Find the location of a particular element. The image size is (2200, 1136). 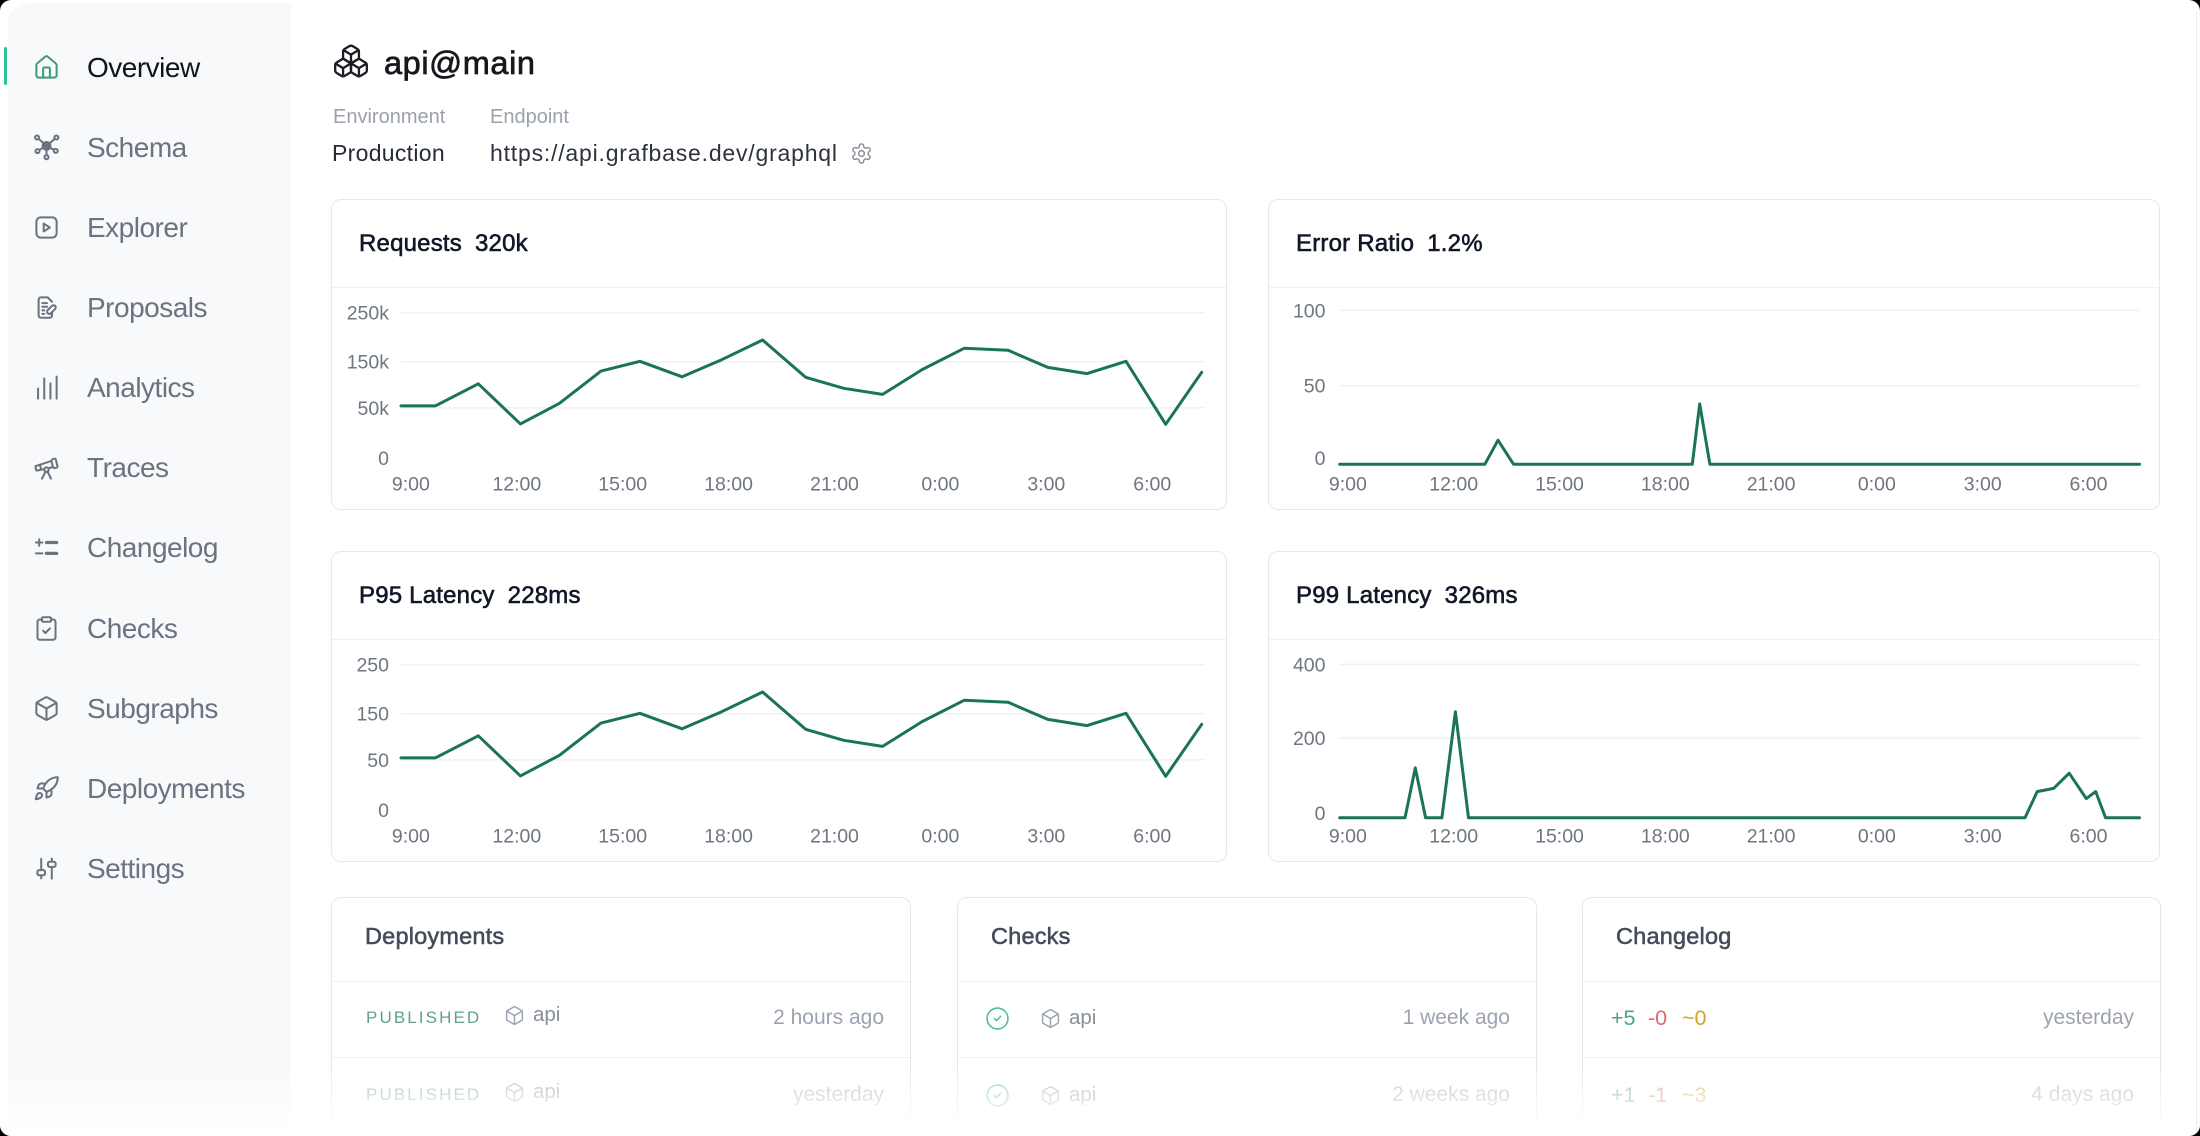

svg-text: 250k is located at coordinates (368, 314).